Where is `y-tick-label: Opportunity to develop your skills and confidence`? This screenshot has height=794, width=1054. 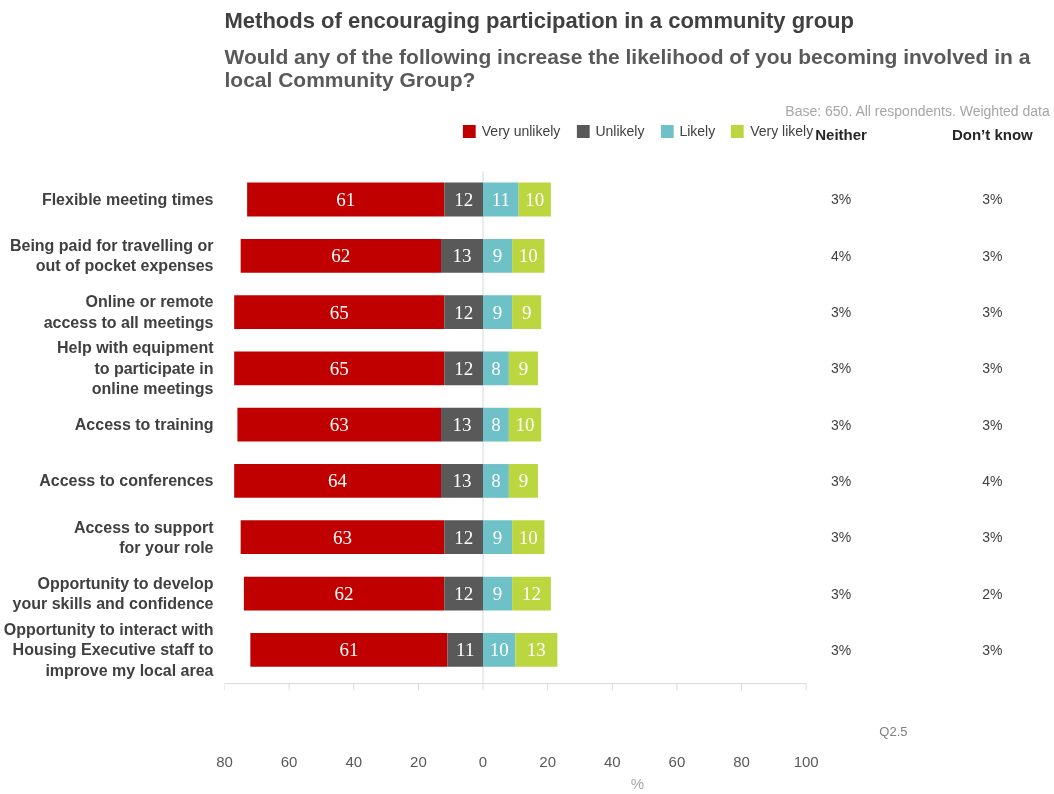
y-tick-label: Opportunity to develop your skills and confidence is located at coordinates (113, 593).